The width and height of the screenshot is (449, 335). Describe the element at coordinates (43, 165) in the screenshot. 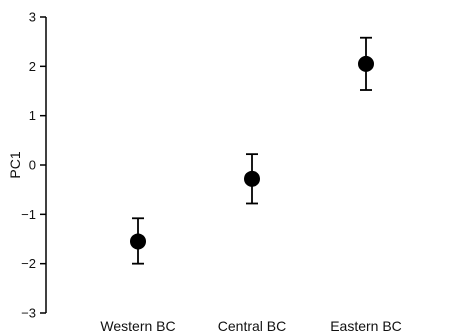

I see `y-ticks` at that location.